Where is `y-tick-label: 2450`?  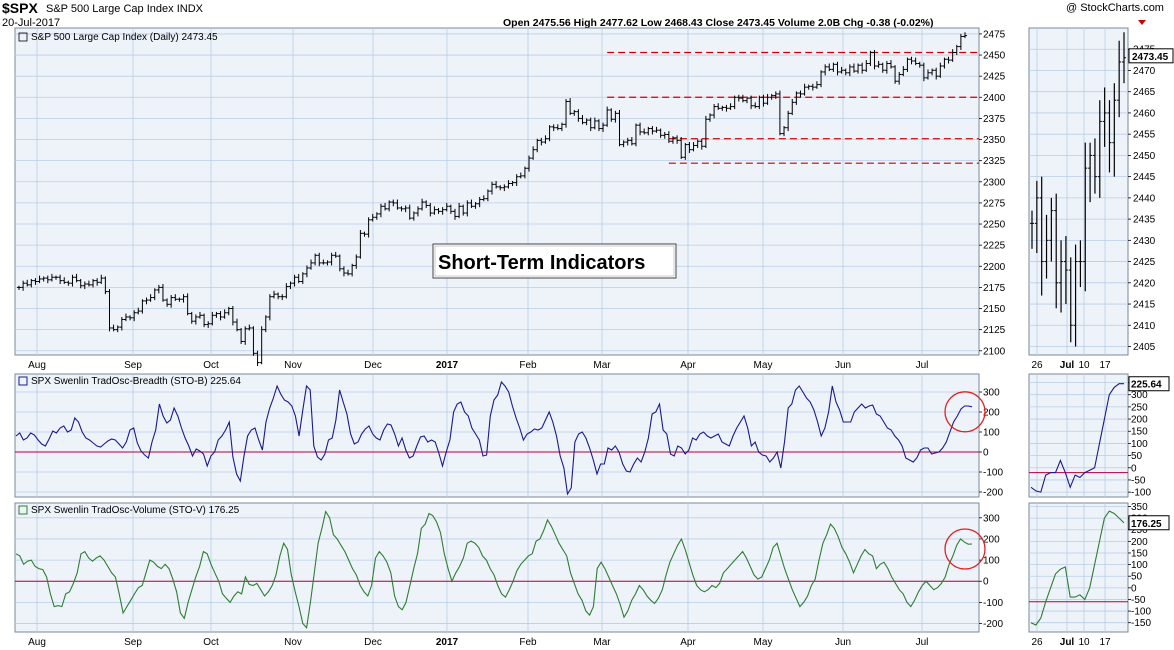 y-tick-label: 2450 is located at coordinates (1144, 156).